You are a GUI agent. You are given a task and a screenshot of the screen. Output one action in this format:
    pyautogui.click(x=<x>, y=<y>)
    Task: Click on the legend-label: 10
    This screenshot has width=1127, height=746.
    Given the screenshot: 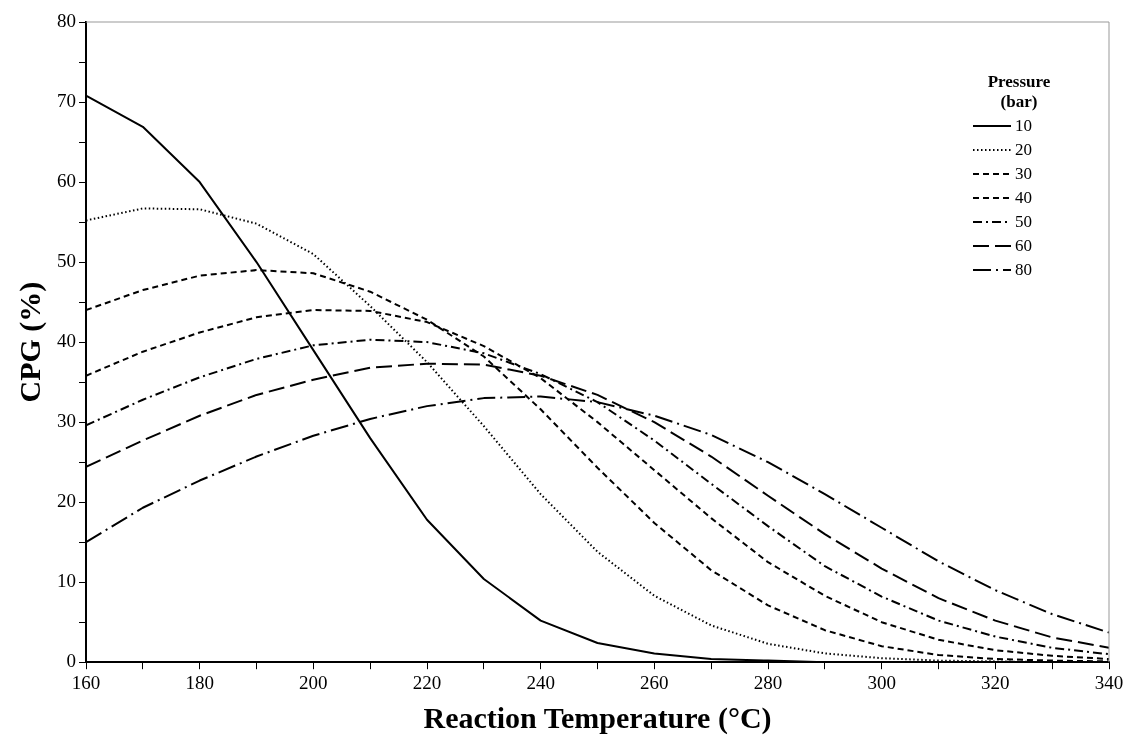 What is the action you would take?
    pyautogui.click(x=1023, y=126)
    